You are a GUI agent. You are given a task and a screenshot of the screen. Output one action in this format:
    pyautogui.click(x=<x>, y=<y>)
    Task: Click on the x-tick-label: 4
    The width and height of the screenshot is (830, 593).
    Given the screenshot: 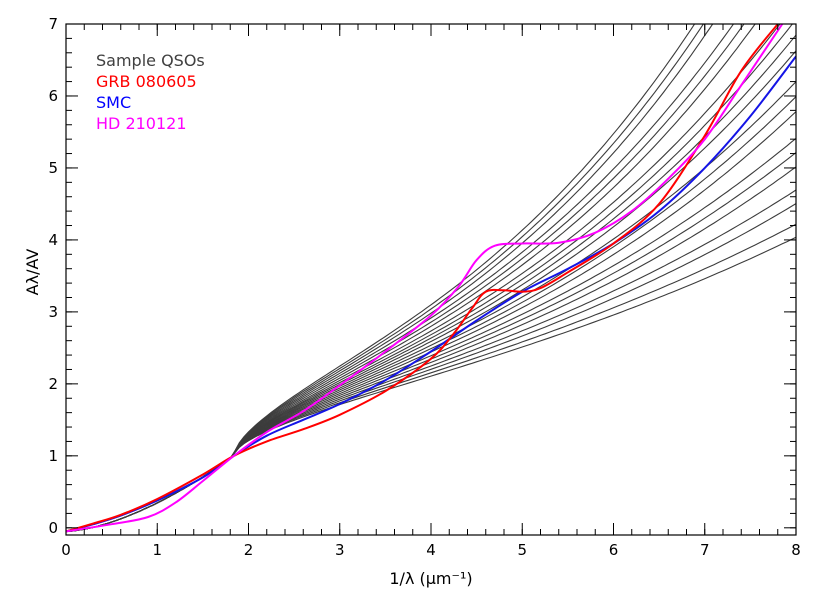 What is the action you would take?
    pyautogui.click(x=431, y=550)
    